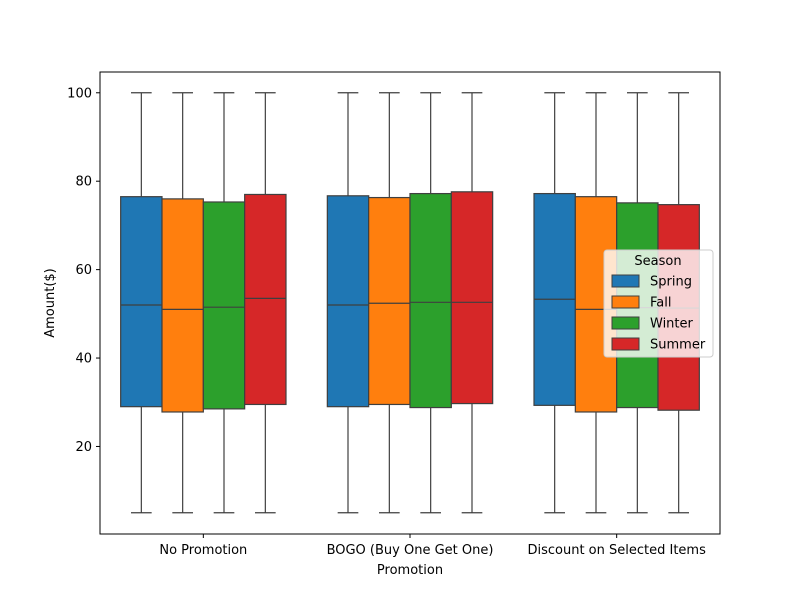 Image resolution: width=800 pixels, height=600 pixels. I want to click on x-tick-label: Discount on Selected Items, so click(616, 550).